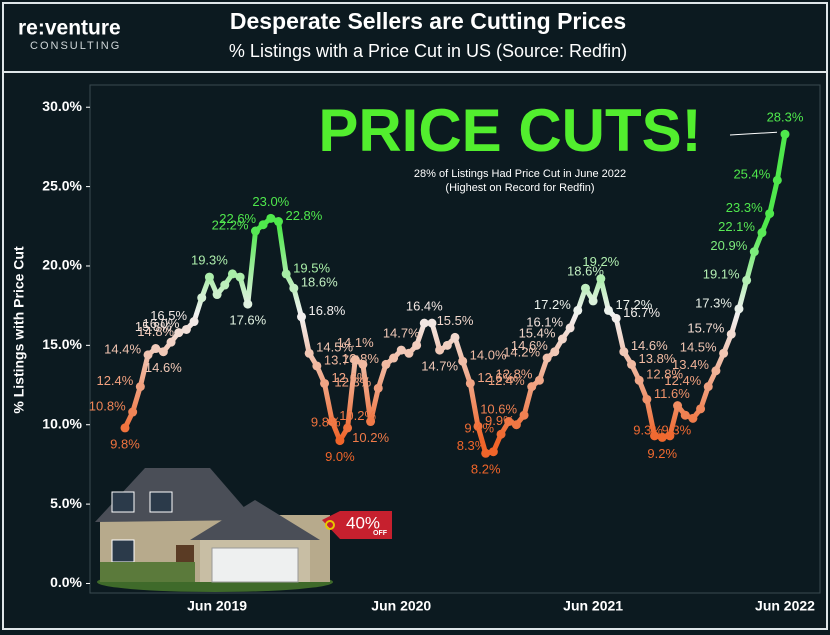  What do you see at coordinates (486, 469) in the screenshot?
I see `data-label: 8.2%` at bounding box center [486, 469].